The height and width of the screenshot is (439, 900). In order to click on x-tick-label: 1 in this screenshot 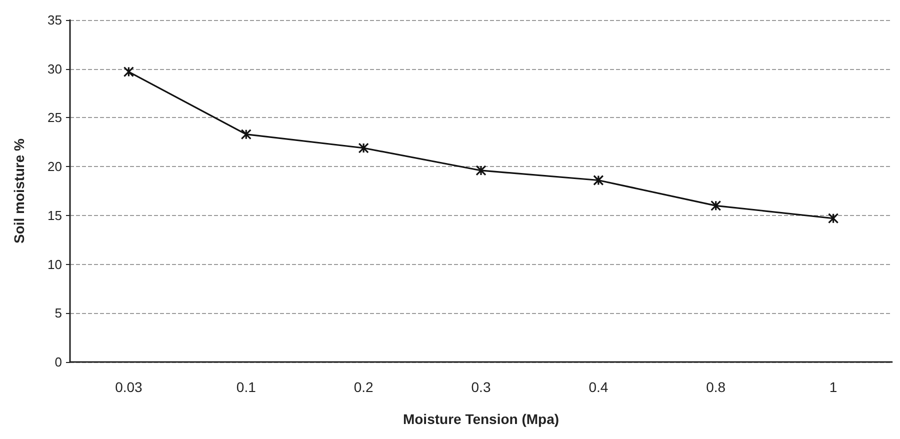, I will do `click(833, 387)`.